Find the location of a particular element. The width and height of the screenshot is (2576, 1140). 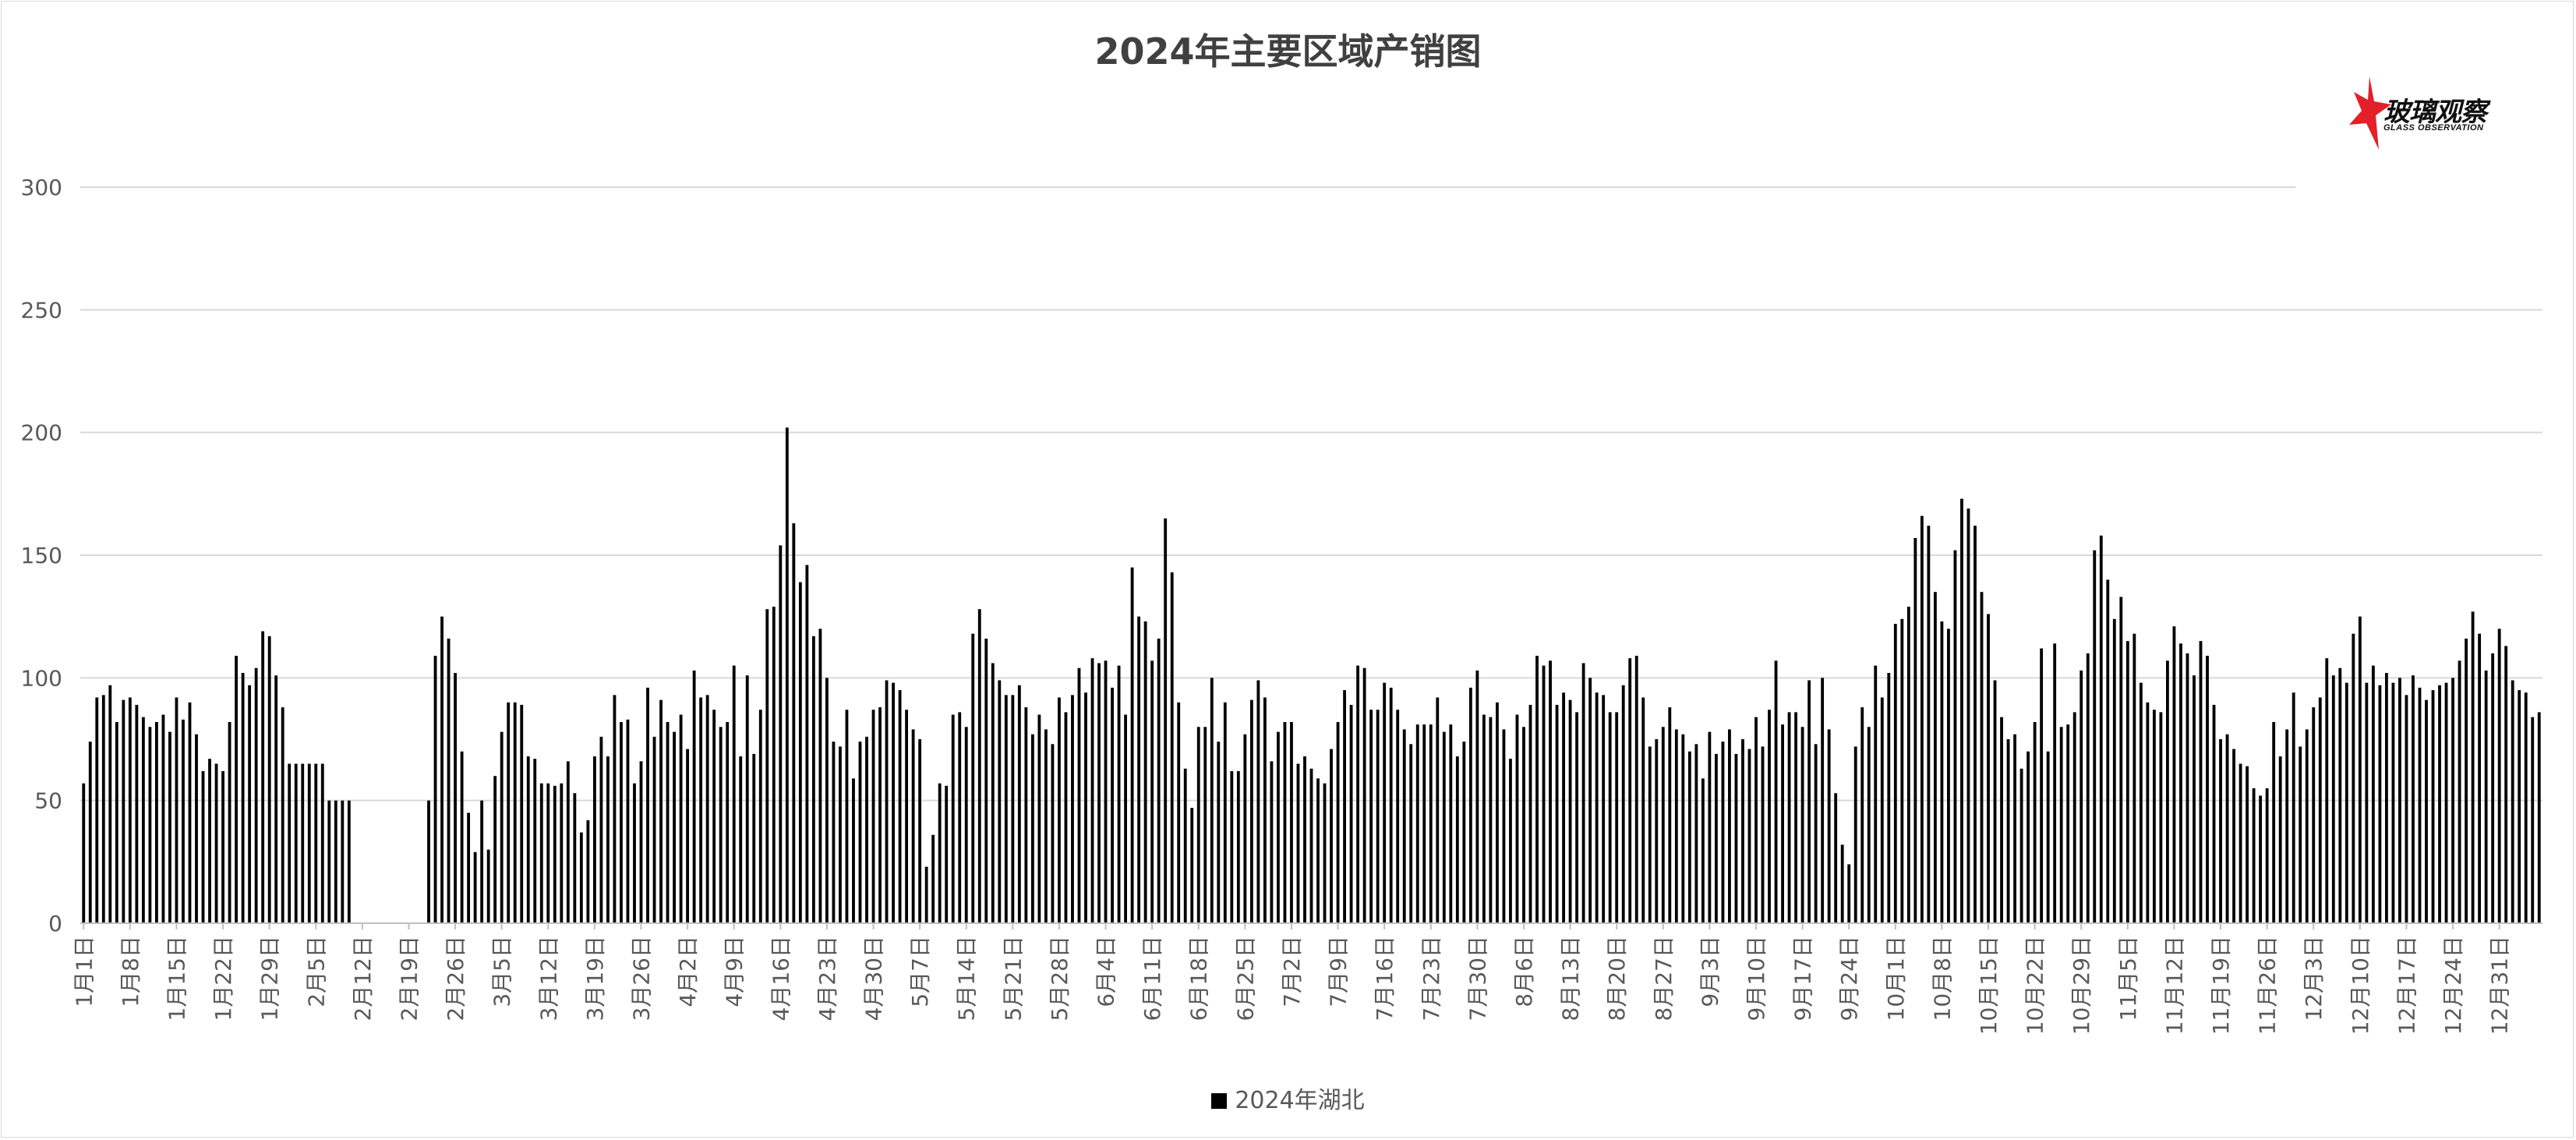

x-tick-label: 4月9日 is located at coordinates (734, 971).